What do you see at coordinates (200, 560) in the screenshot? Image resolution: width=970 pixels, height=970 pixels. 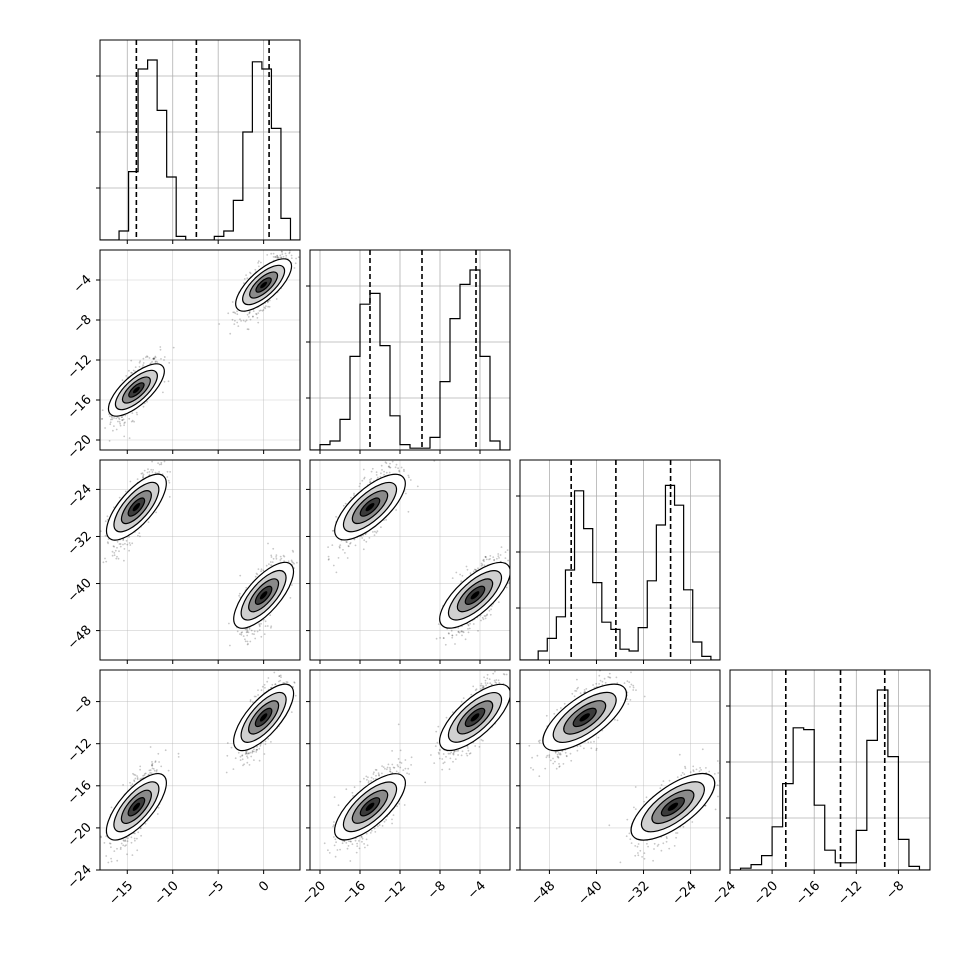 I see `panel-frame` at bounding box center [200, 560].